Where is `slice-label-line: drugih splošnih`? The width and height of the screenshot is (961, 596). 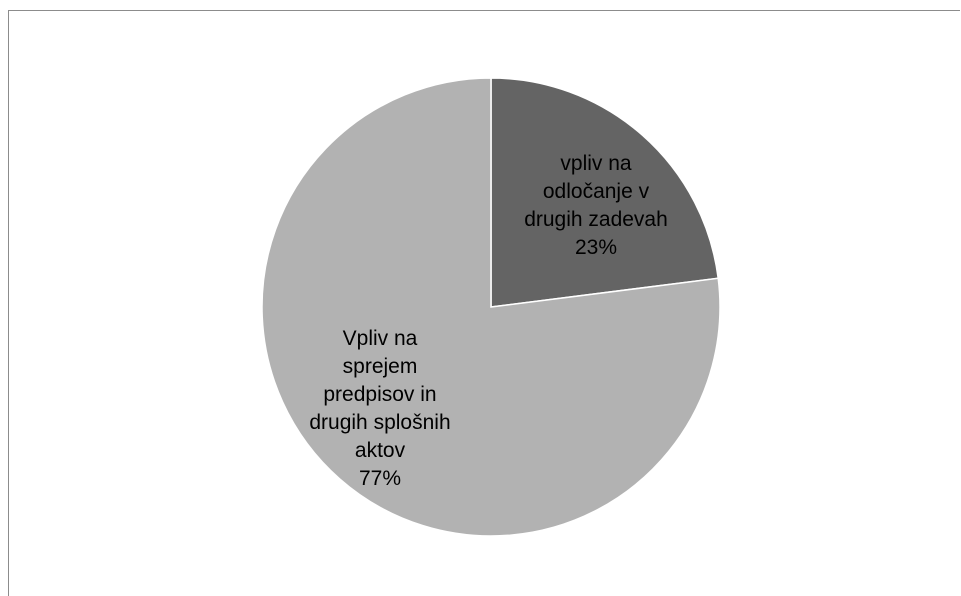 slice-label-line: drugih splošnih is located at coordinates (379, 422).